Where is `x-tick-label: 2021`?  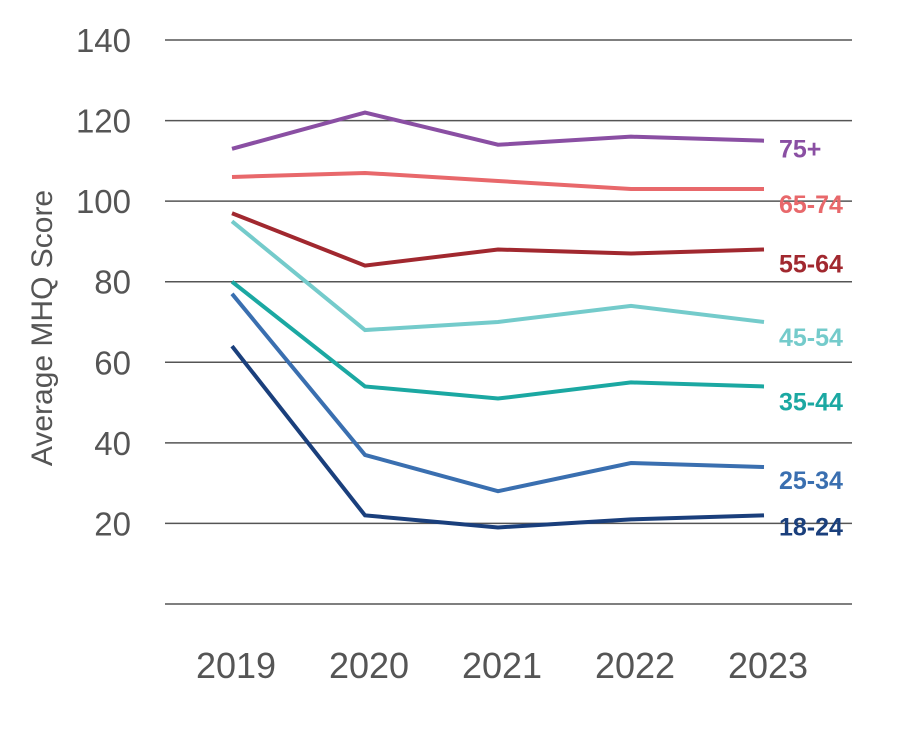
x-tick-label: 2021 is located at coordinates (502, 665).